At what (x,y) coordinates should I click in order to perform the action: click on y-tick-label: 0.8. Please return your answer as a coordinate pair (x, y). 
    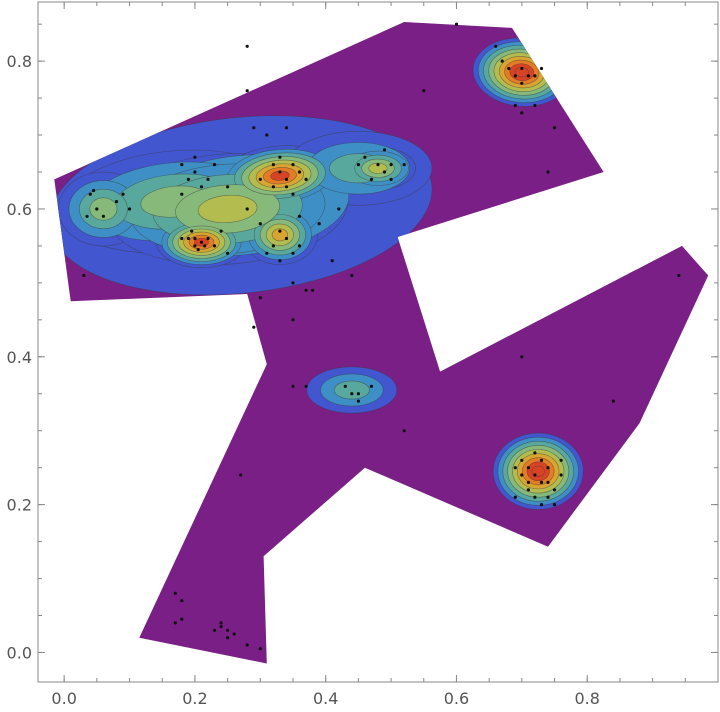
    Looking at the image, I should click on (19, 61).